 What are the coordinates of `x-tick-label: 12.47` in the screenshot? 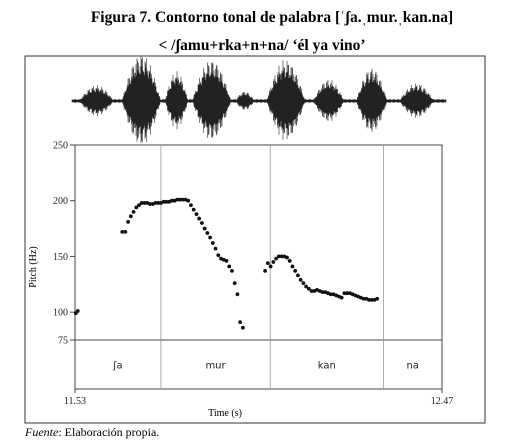 It's located at (442, 401).